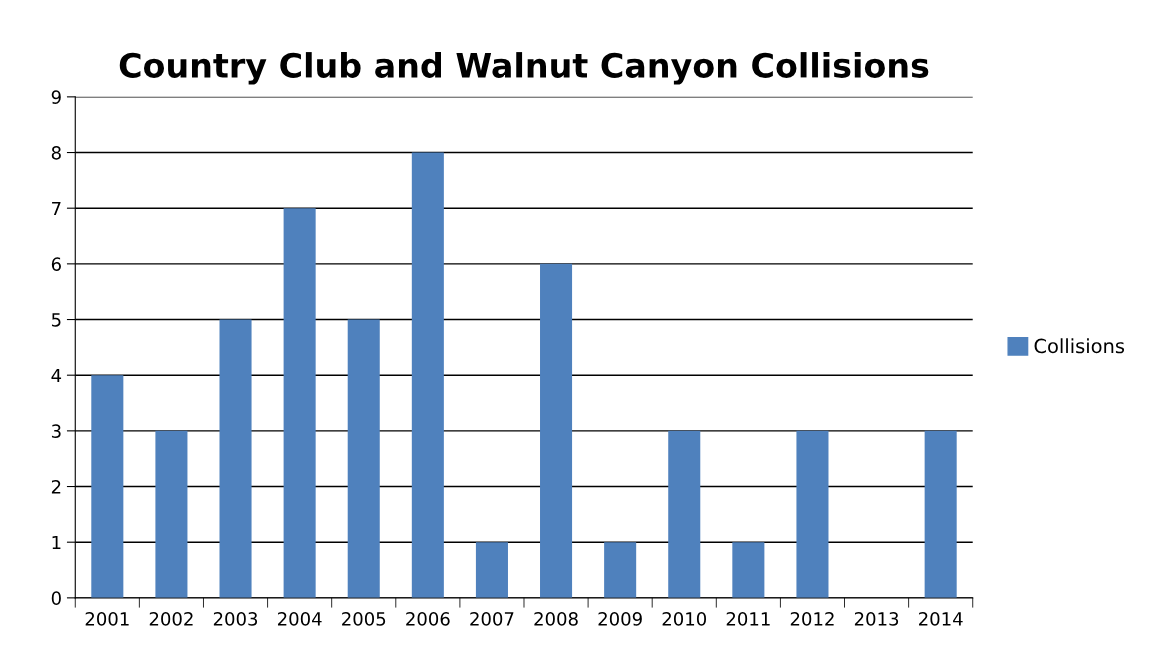 The image size is (1158, 668). What do you see at coordinates (876, 619) in the screenshot?
I see `x-tick-label: 2013` at bounding box center [876, 619].